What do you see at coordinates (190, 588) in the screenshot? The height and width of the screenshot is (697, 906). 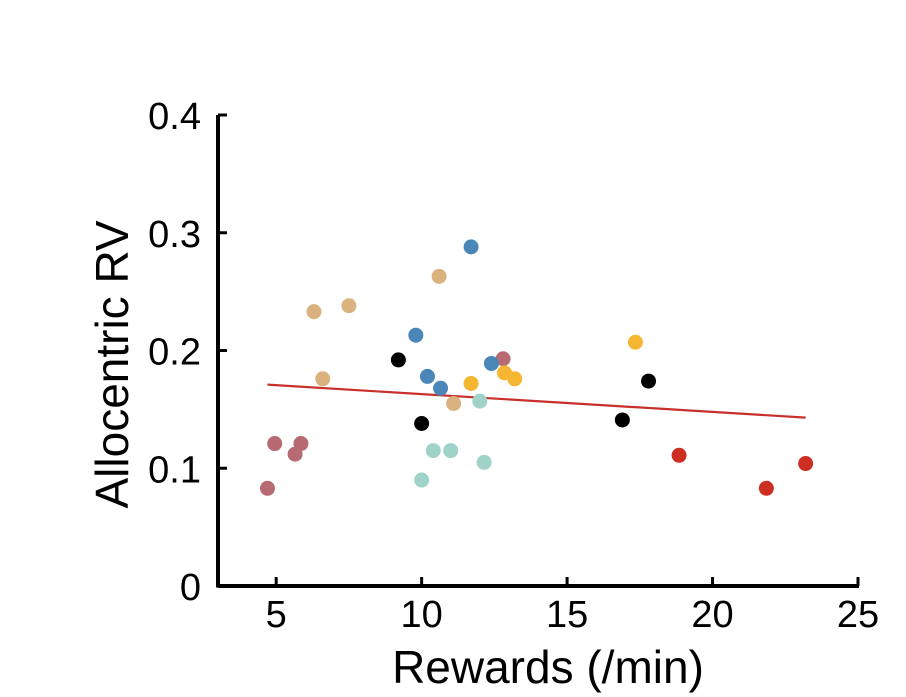 I see `y-tick-label: 0` at bounding box center [190, 588].